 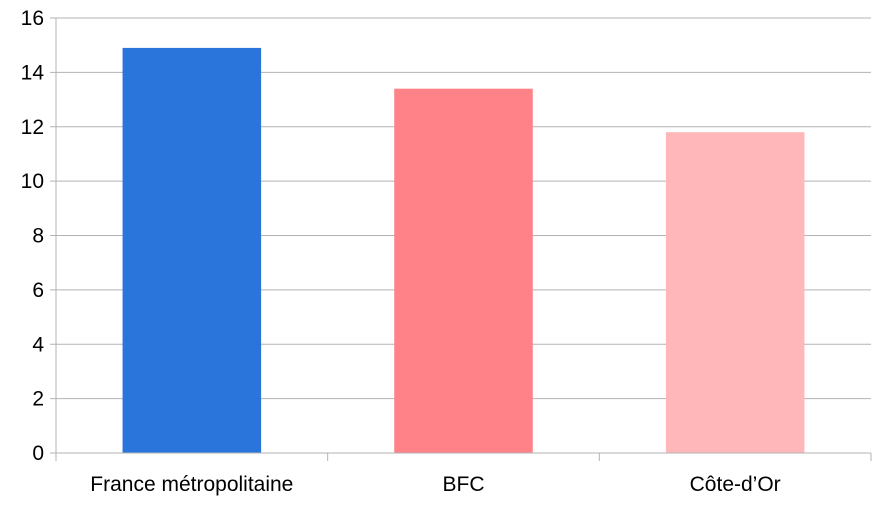 What do you see at coordinates (32, 18) in the screenshot?
I see `y-tick-label: 16` at bounding box center [32, 18].